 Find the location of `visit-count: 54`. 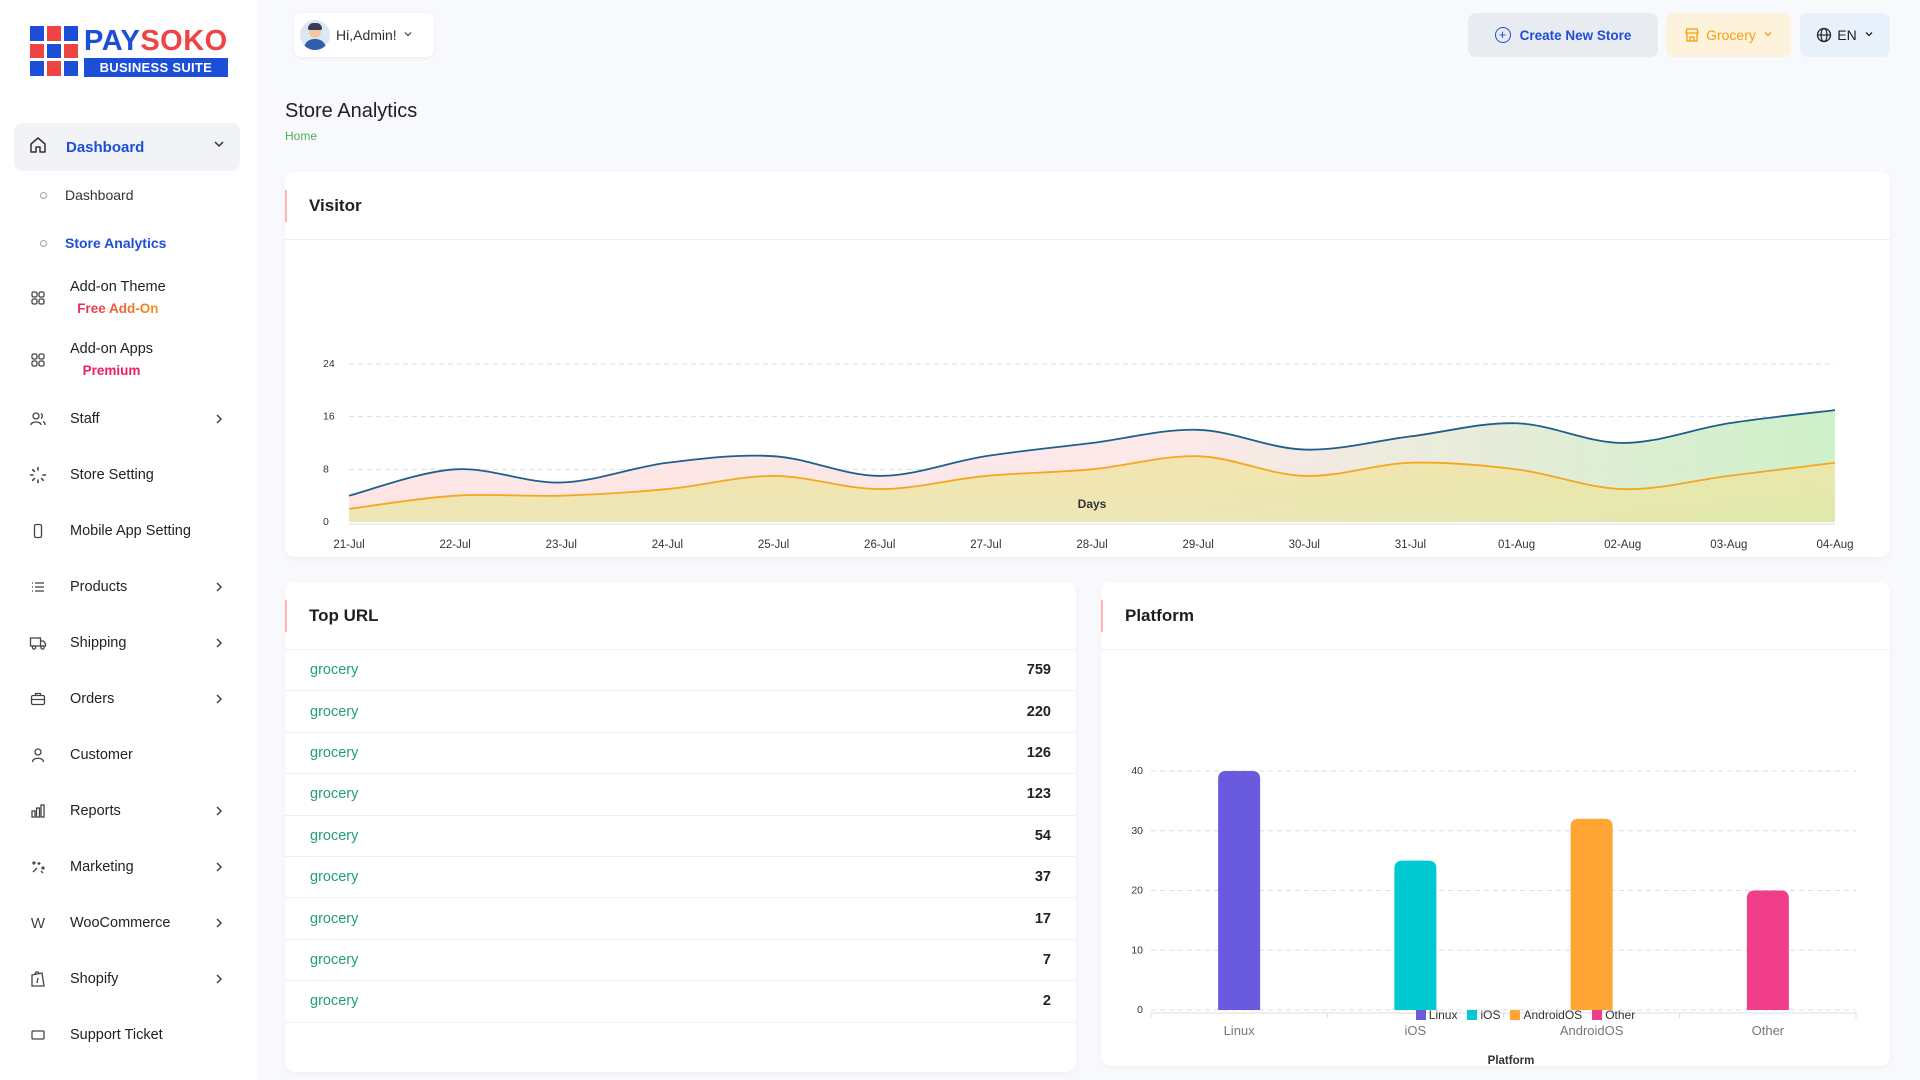

visit-count: 54 is located at coordinates (1042, 835).